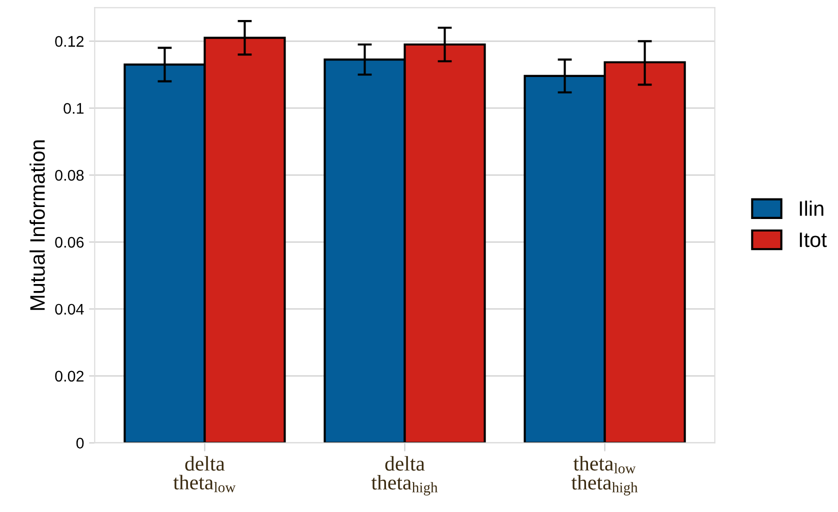  I want to click on x-tick-label: delta theta$_{low}$, so click(204, 474).